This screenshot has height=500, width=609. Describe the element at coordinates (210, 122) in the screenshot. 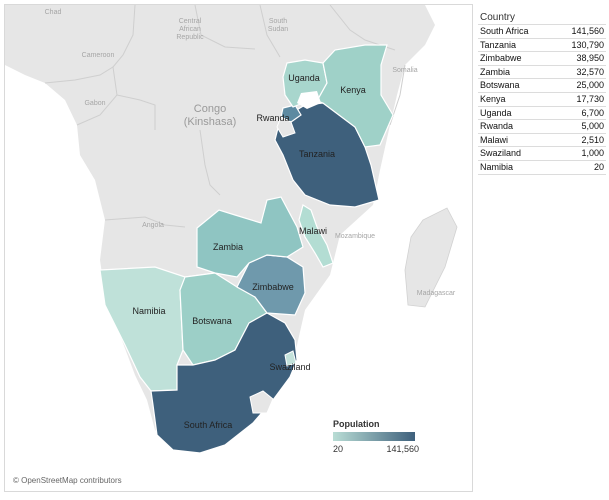

I see `label-congo-2: (Kinshasa)` at that location.